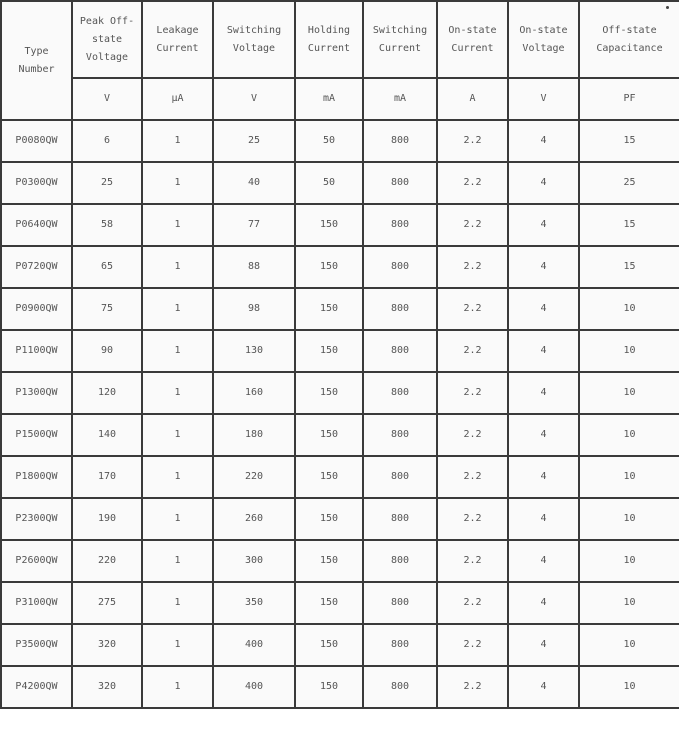  Describe the element at coordinates (107, 267) in the screenshot. I see `table-cell: 65` at that location.